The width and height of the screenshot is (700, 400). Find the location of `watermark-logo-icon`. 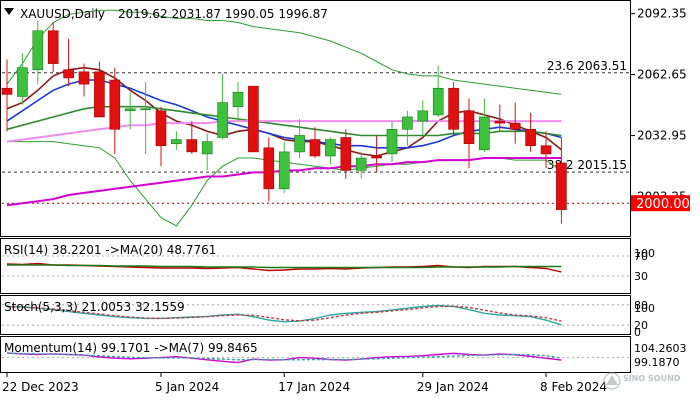

watermark-logo-icon is located at coordinates (612, 381).